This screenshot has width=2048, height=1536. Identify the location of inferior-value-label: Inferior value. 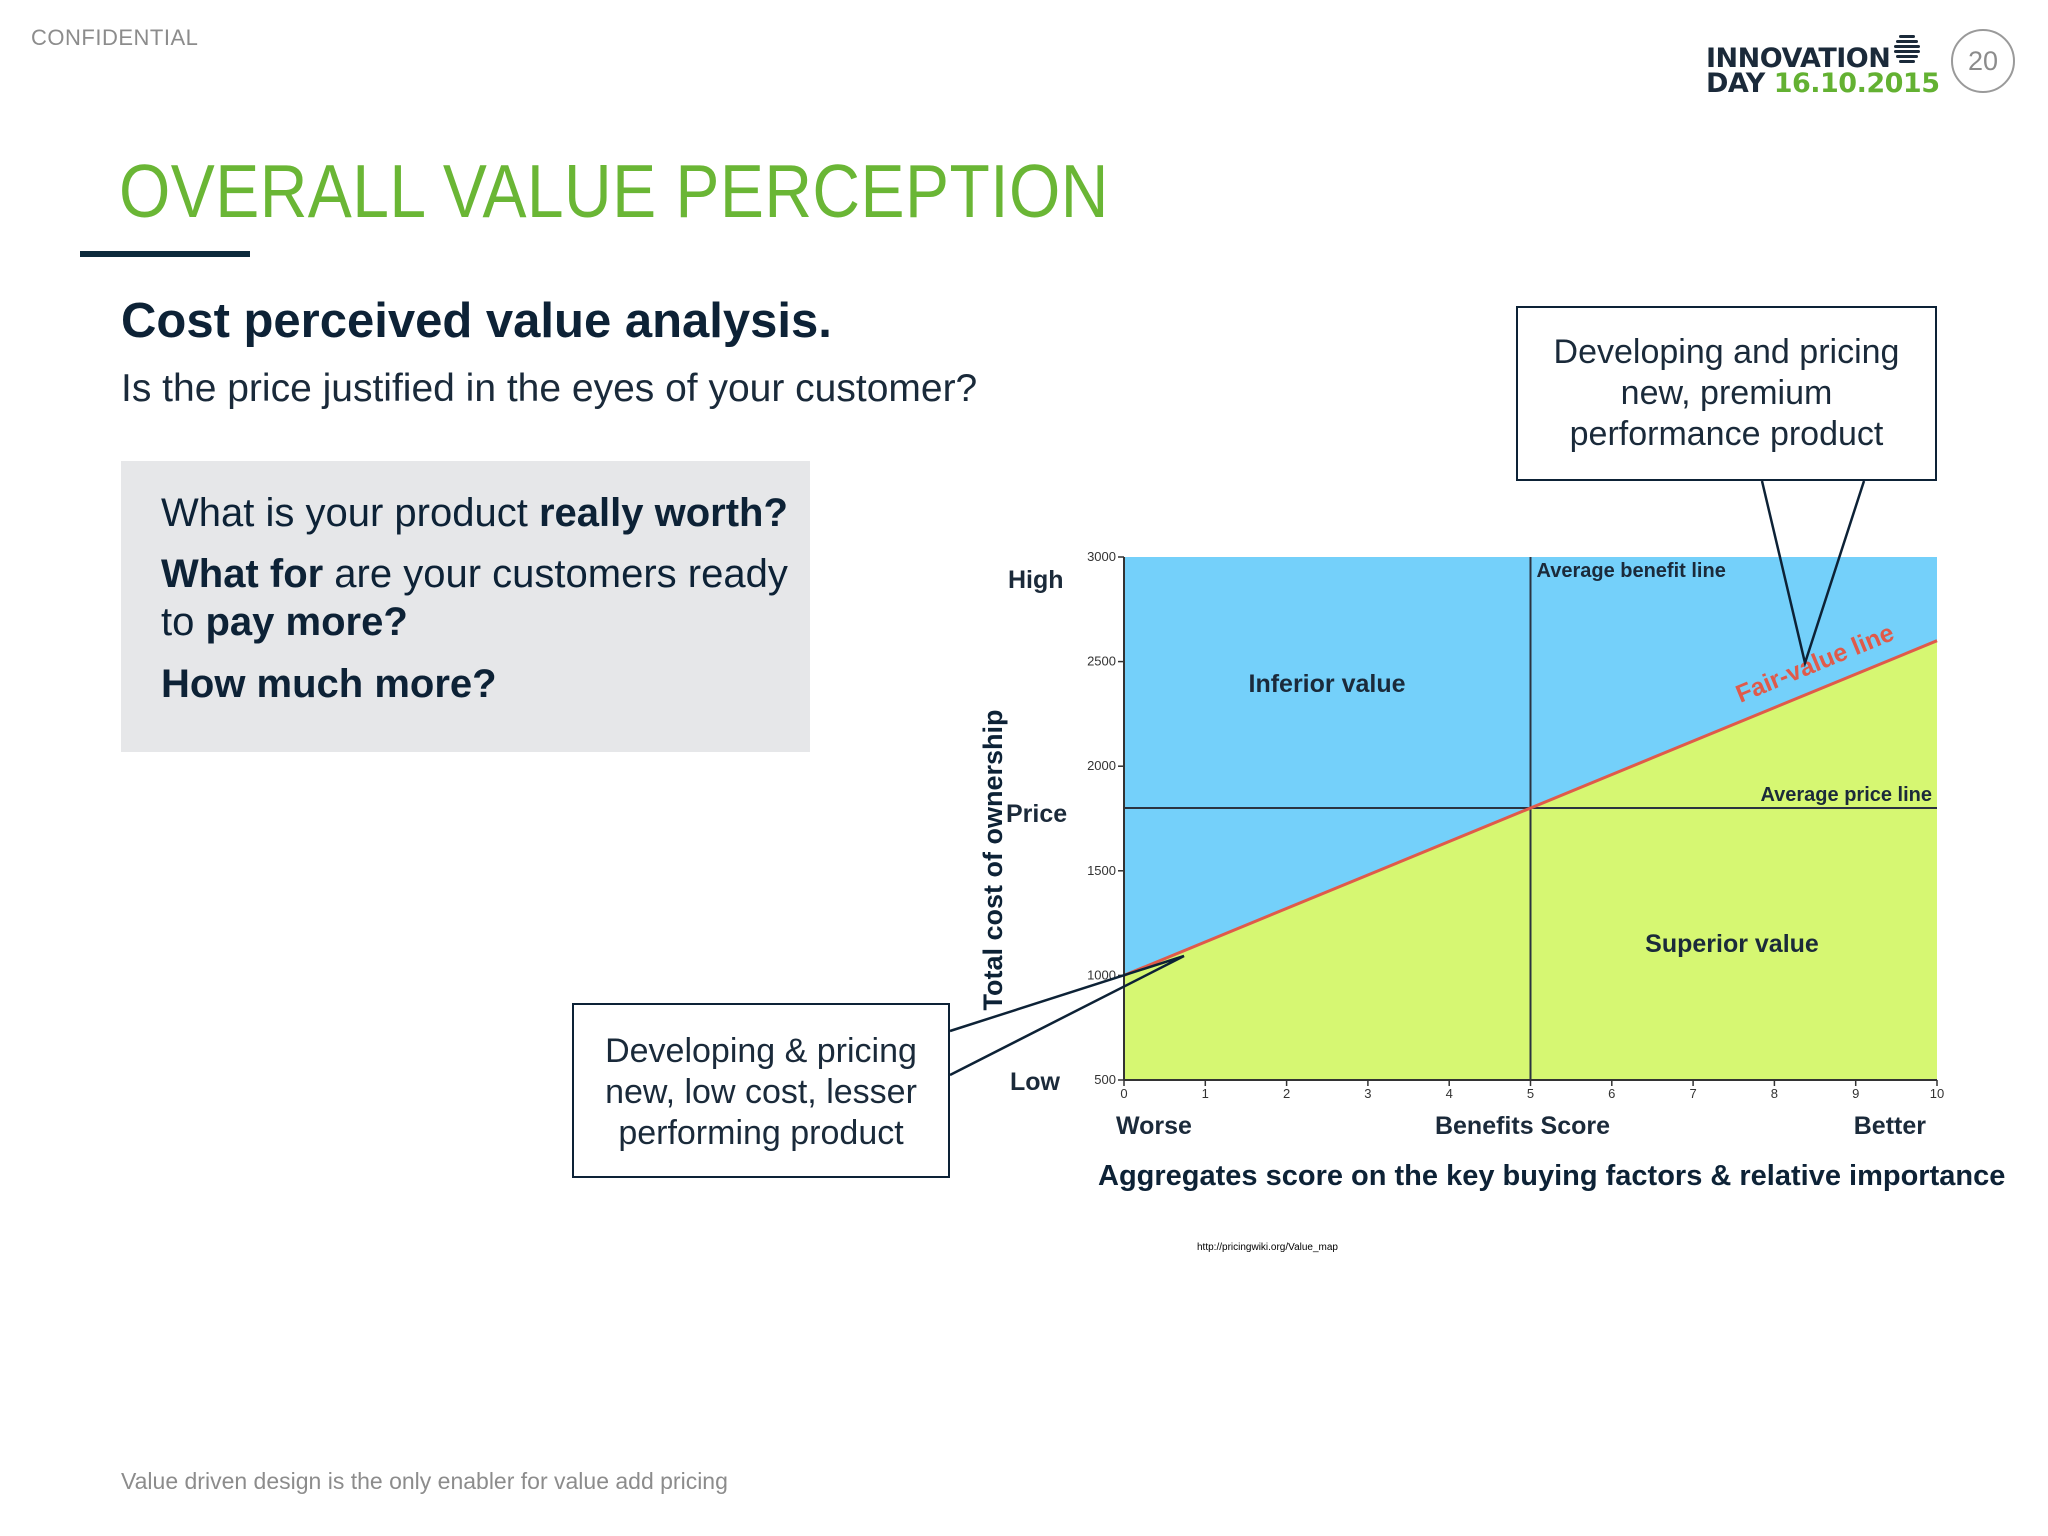
(1327, 684).